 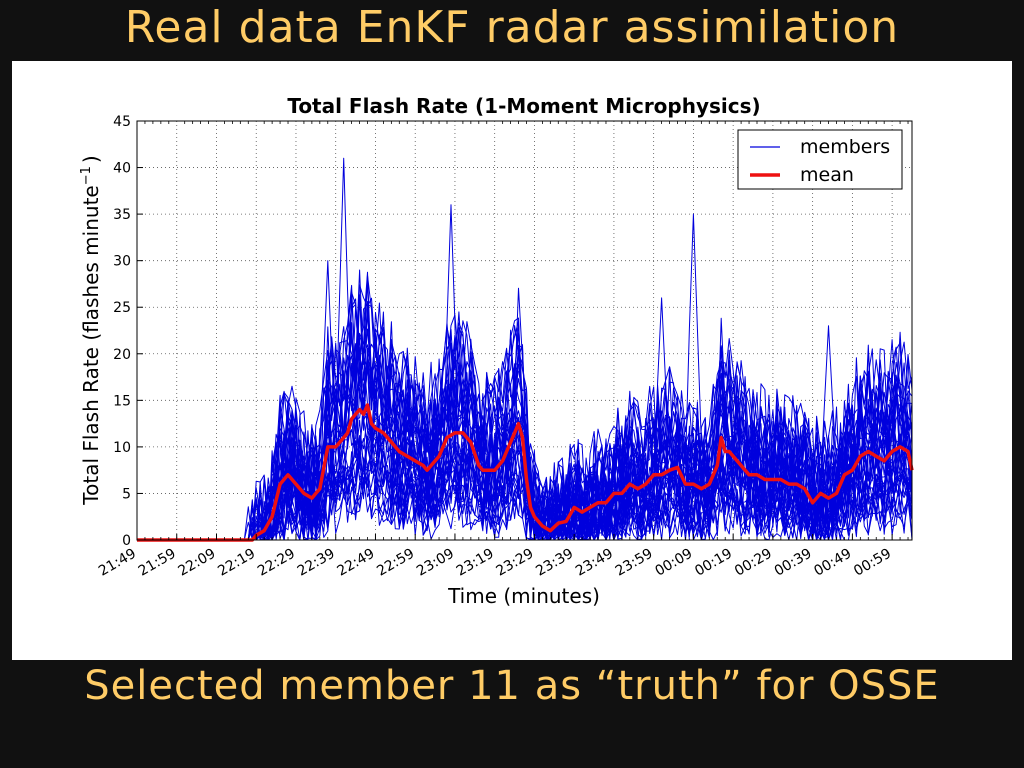 I want to click on y-tick-label: 40, so click(x=122, y=169).